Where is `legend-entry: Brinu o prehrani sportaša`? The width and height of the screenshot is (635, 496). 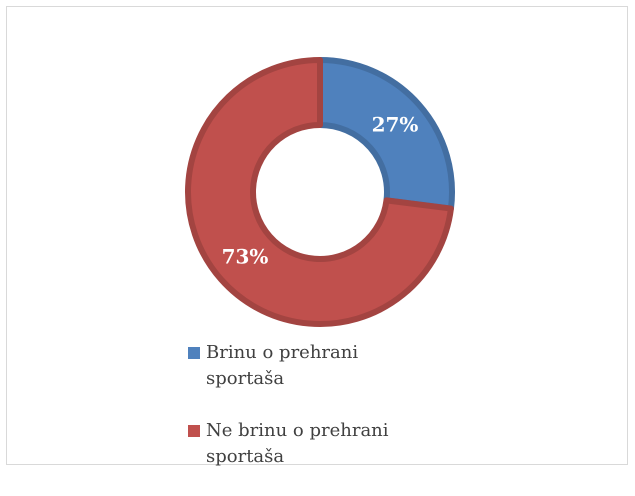
legend-entry: Brinu o prehrani sportaša is located at coordinates (338, 366).